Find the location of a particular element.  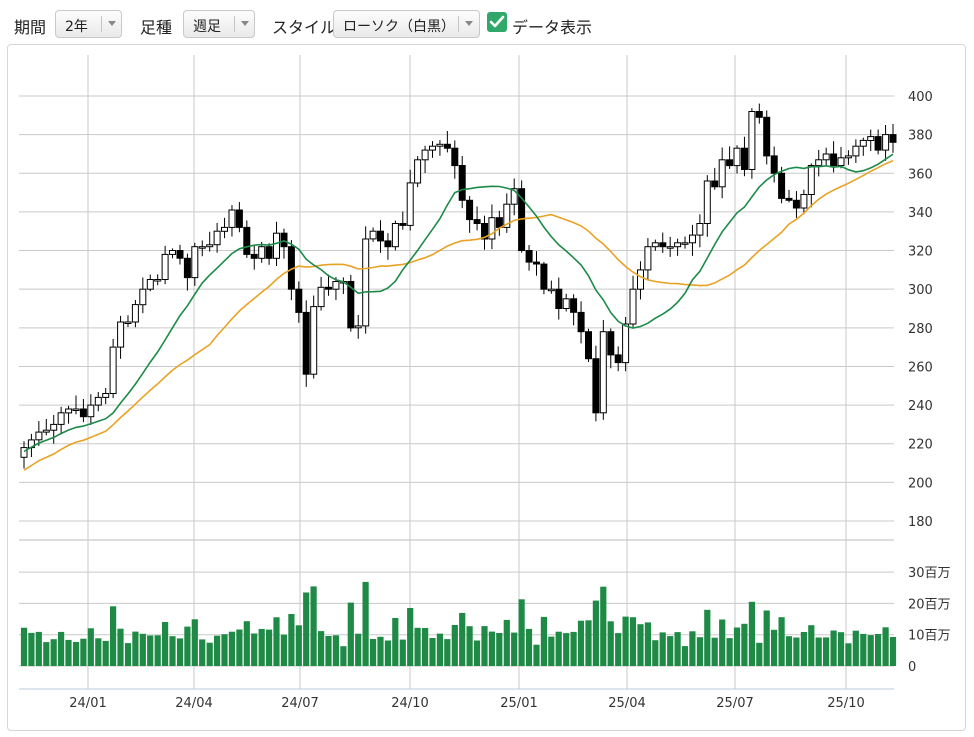

period-dropdown: 2年 is located at coordinates (88, 24).